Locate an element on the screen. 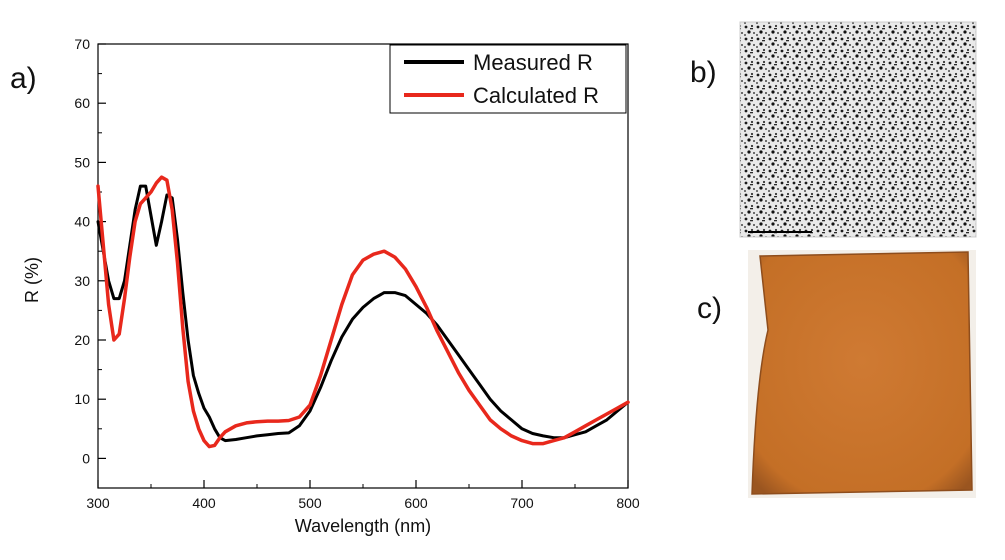  x-tick-label: 500 is located at coordinates (310, 503).